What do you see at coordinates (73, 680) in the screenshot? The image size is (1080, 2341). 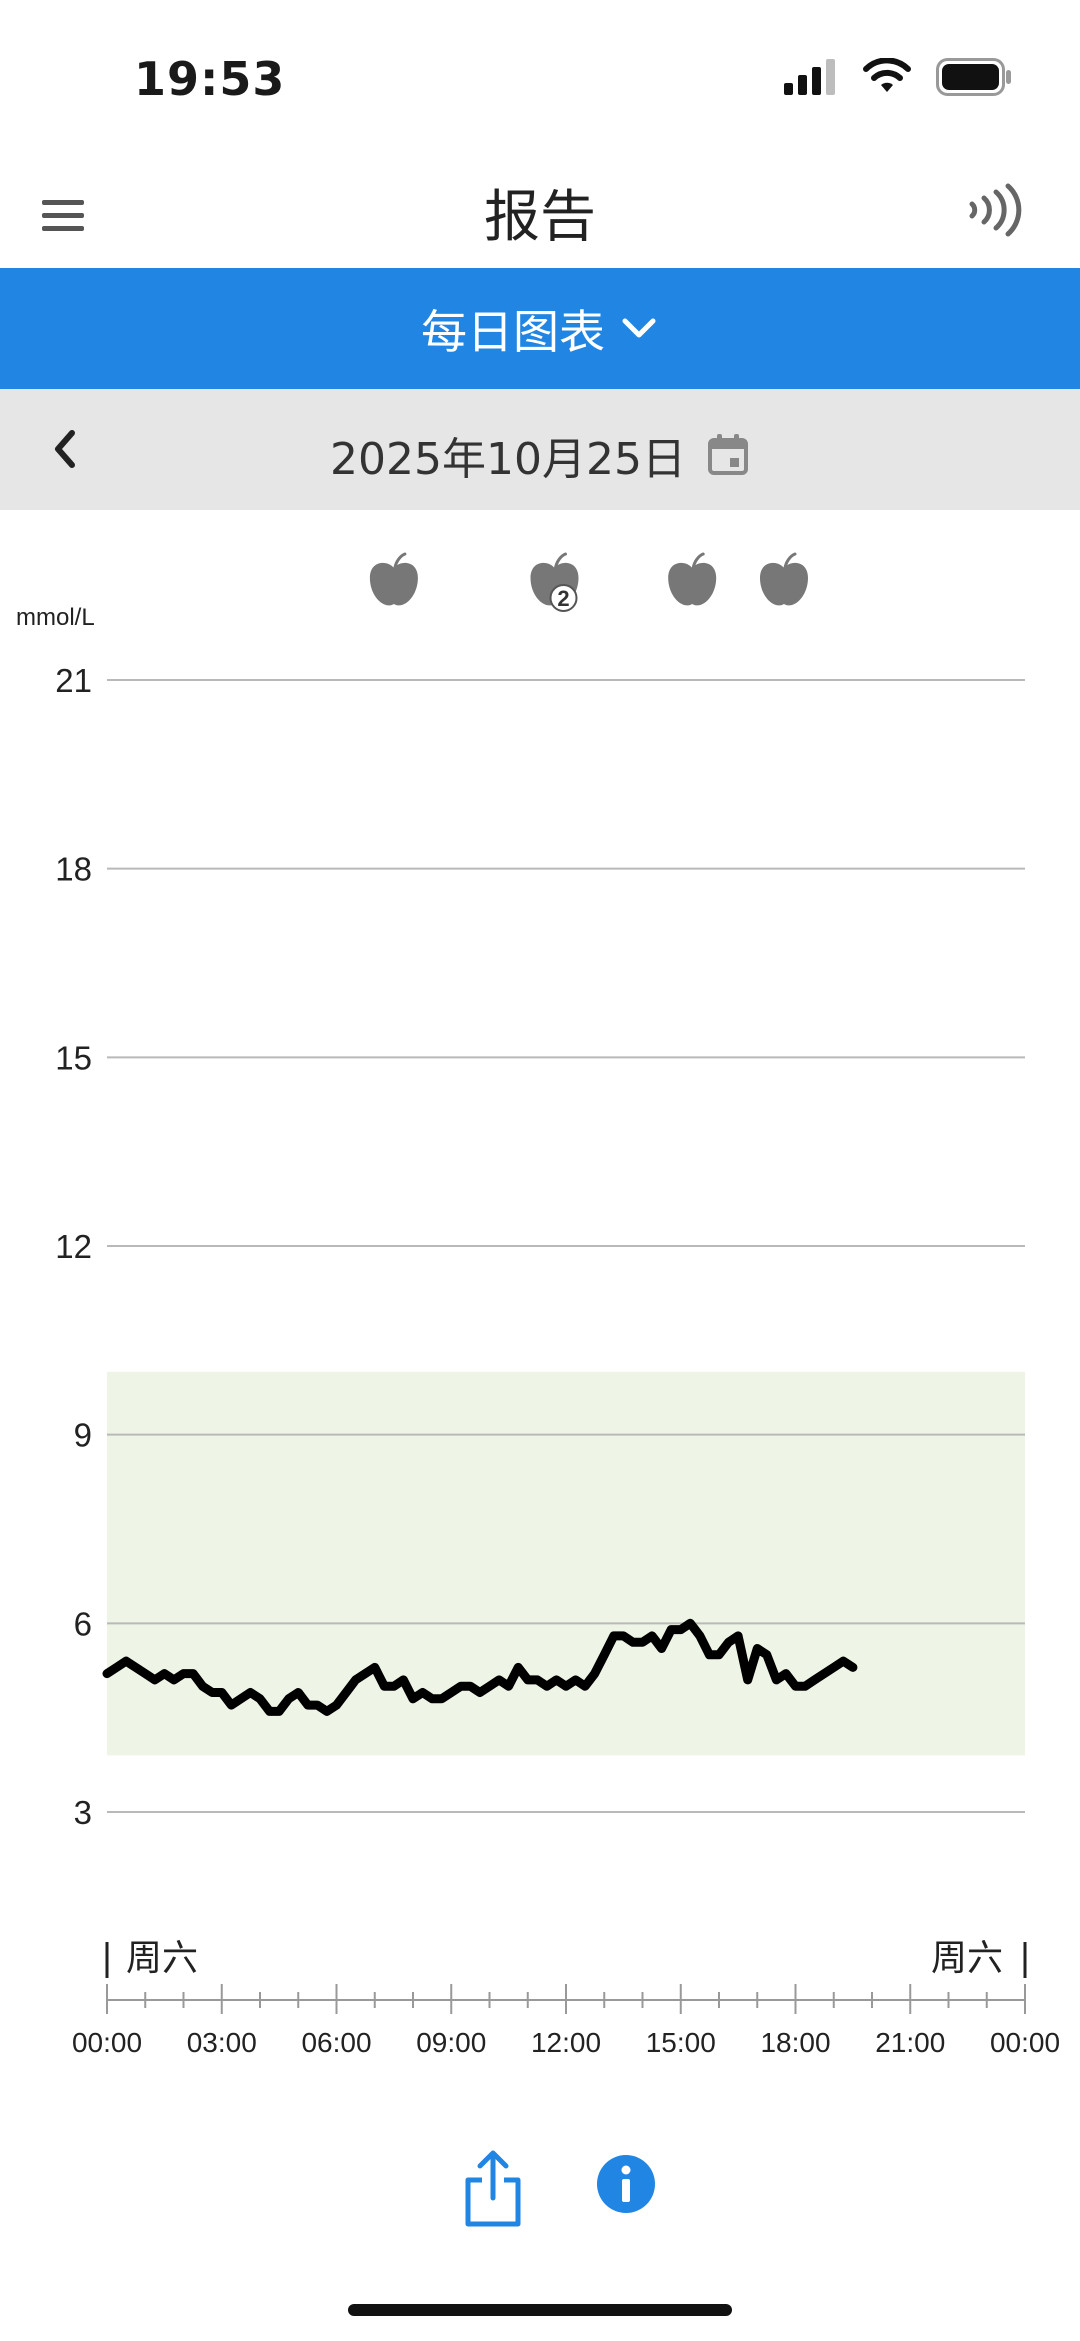 I see `y-tick-label: 21` at bounding box center [73, 680].